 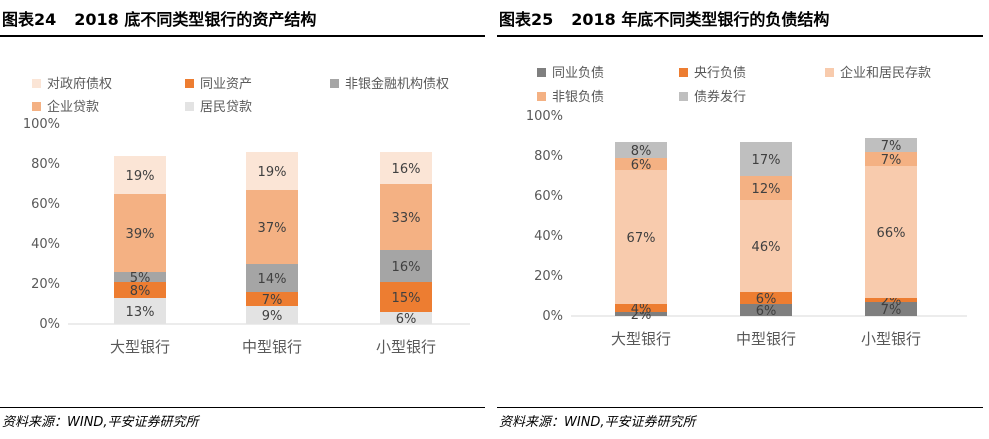 What do you see at coordinates (397, 84) in the screenshot?
I see `legend-label: 非银金融机构债权` at bounding box center [397, 84].